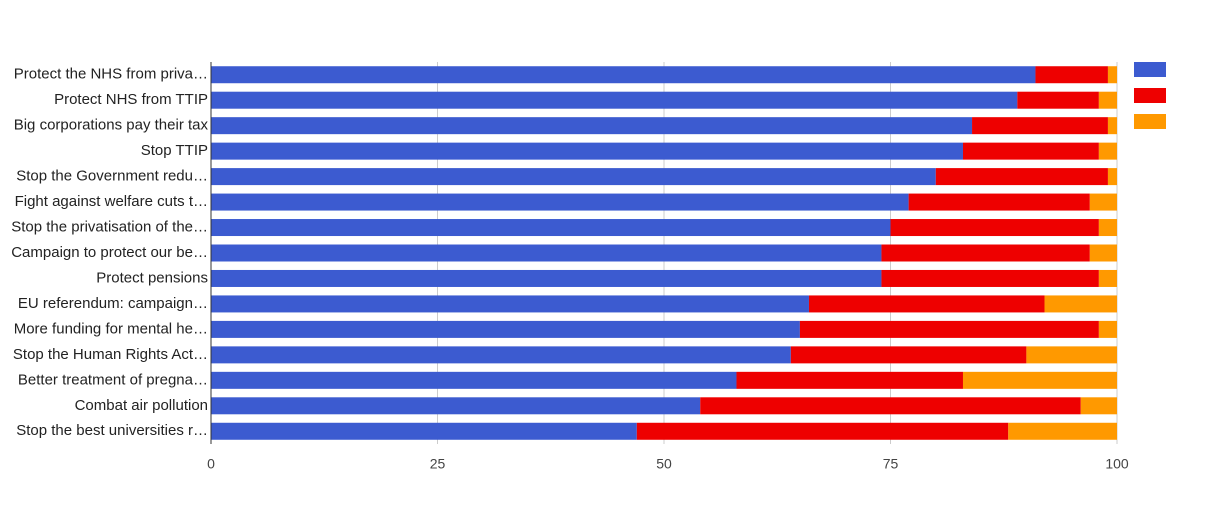 The height and width of the screenshot is (526, 1222). What do you see at coordinates (438, 464) in the screenshot?
I see `x-tick-label: 25` at bounding box center [438, 464].